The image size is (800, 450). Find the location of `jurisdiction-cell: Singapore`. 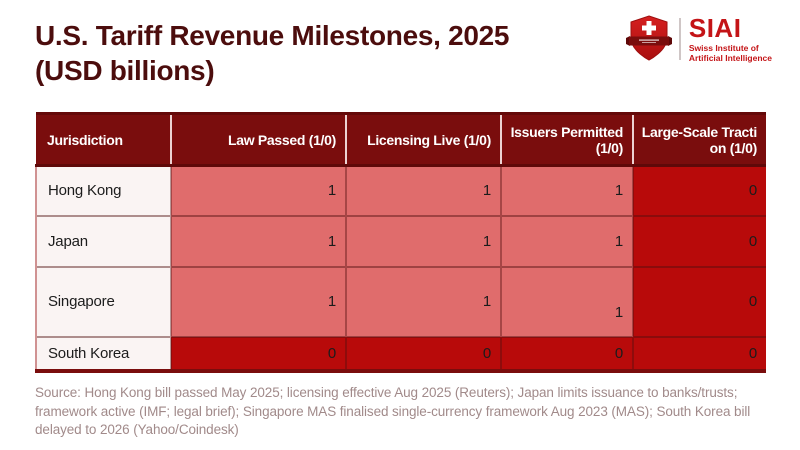

jurisdiction-cell: Singapore is located at coordinates (103, 301).